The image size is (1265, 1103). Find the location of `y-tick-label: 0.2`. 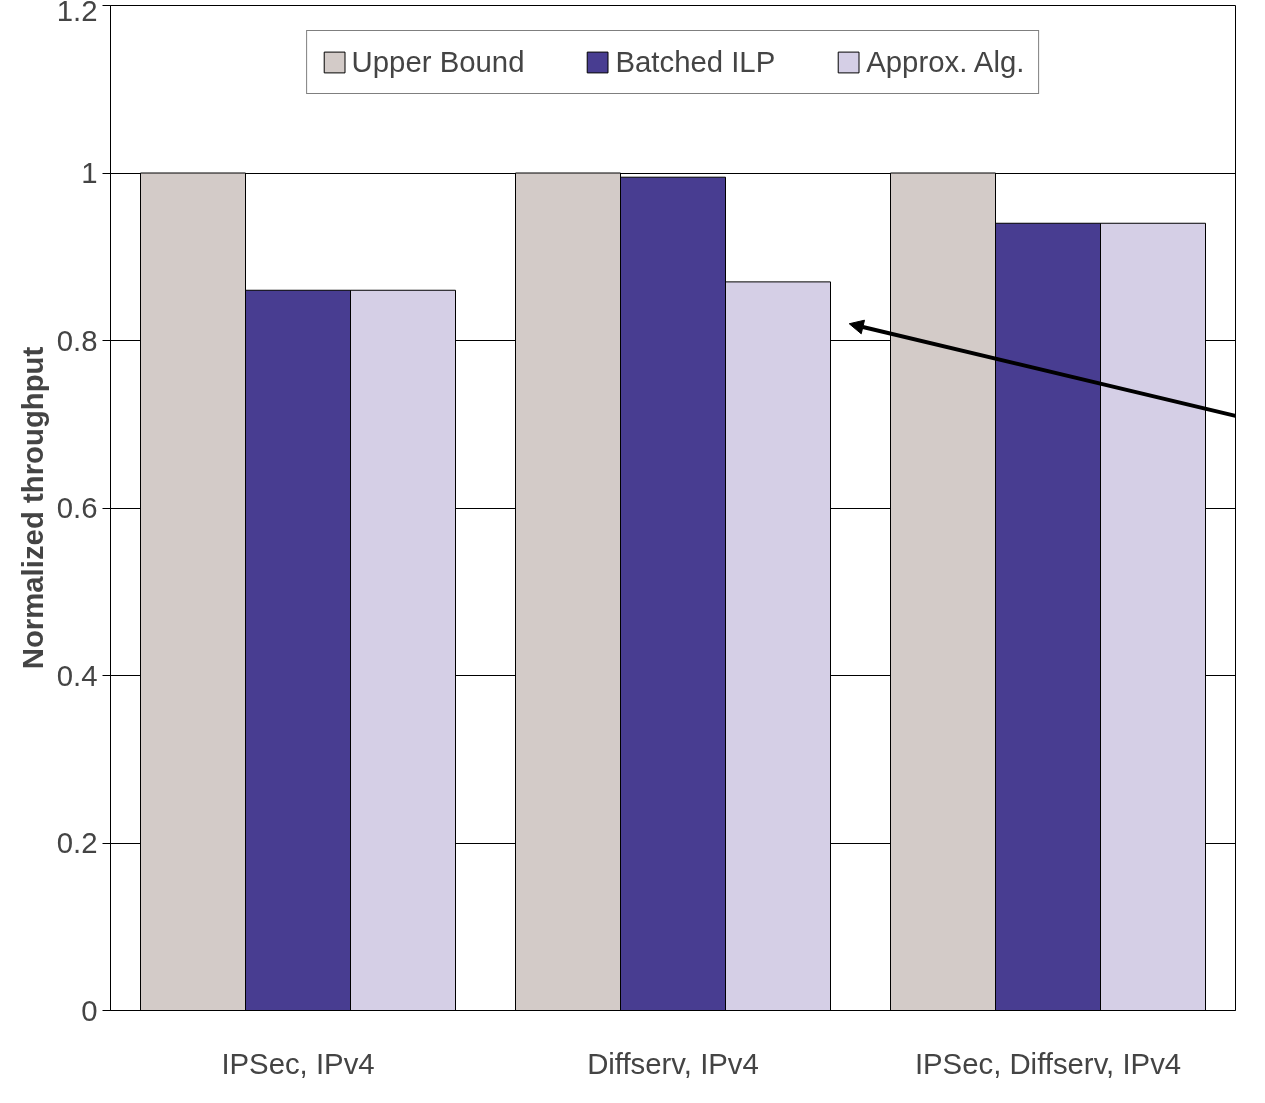

y-tick-label: 0.2 is located at coordinates (77, 842).